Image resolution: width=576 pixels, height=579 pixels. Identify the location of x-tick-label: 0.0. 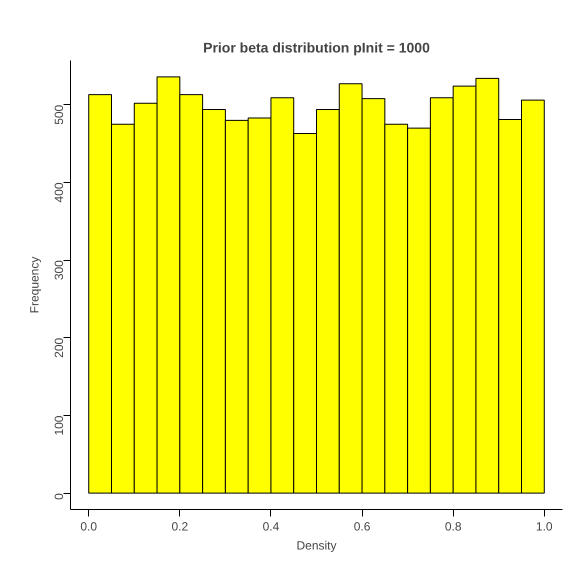
(89, 527).